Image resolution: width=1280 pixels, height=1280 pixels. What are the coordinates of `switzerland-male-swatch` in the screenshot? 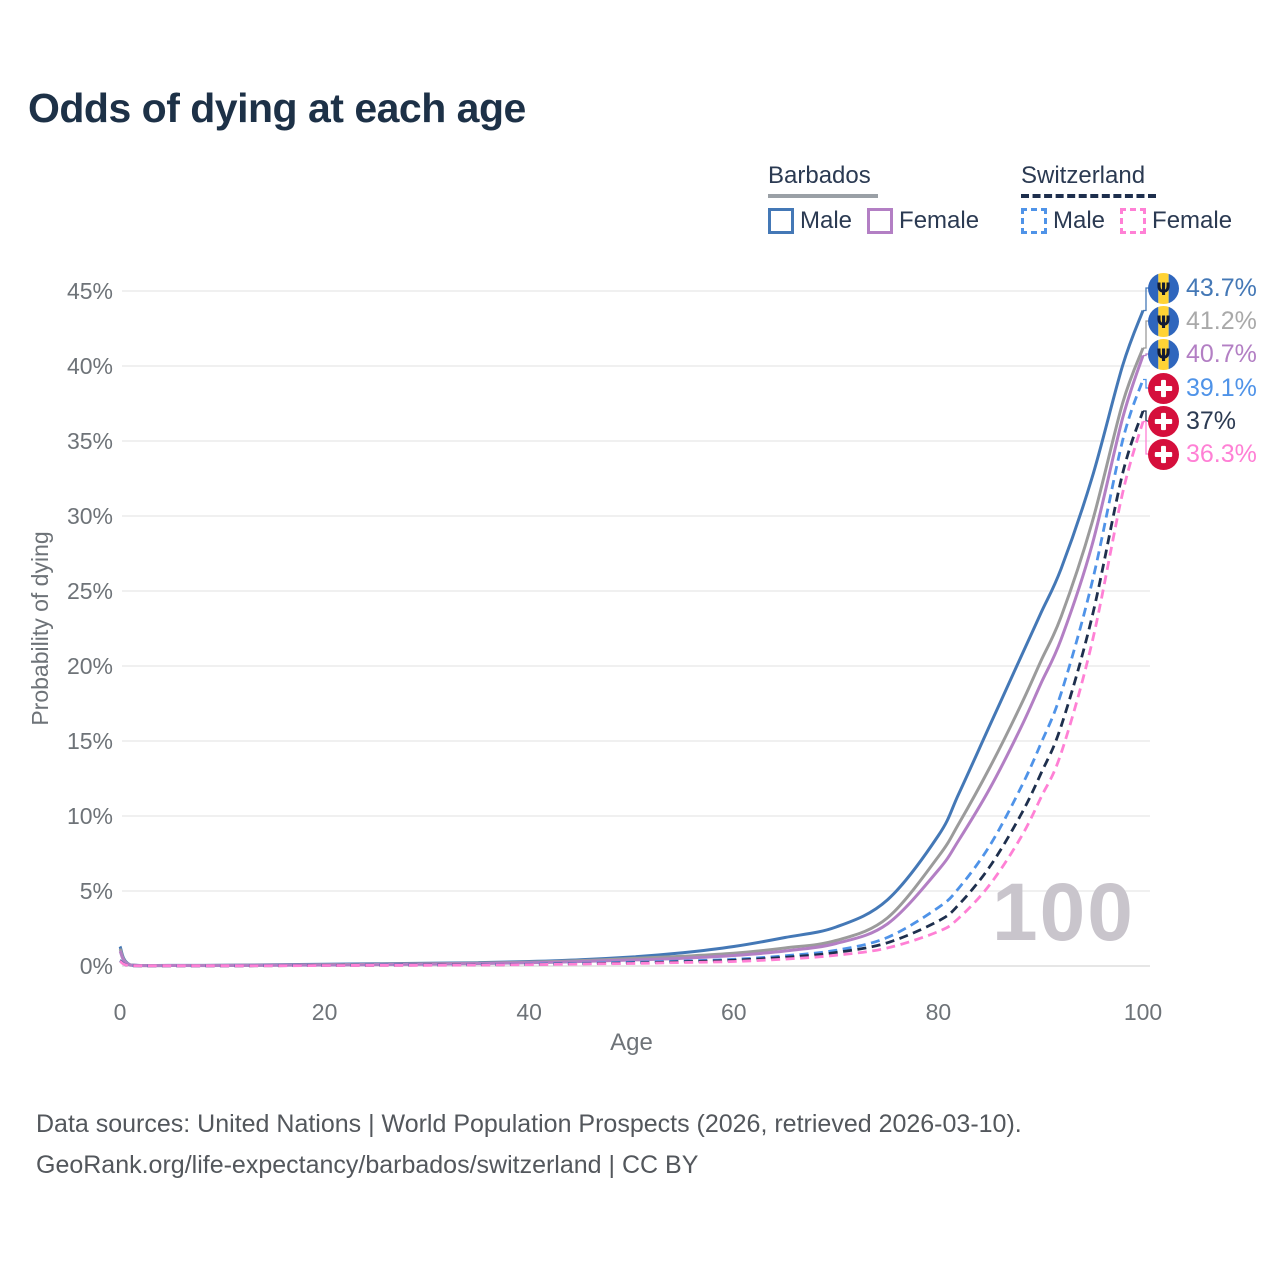 It's located at (1034, 221).